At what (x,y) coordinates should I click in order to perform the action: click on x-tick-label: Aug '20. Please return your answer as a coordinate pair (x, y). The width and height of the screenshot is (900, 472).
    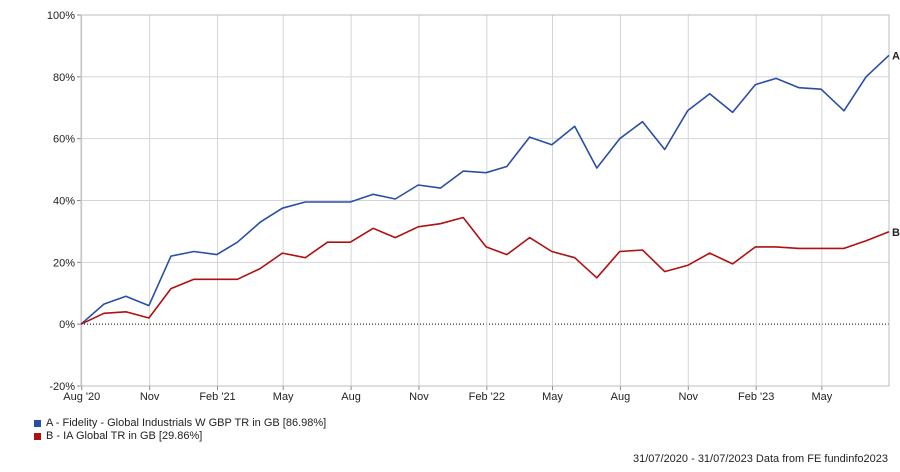
    Looking at the image, I should click on (81, 397).